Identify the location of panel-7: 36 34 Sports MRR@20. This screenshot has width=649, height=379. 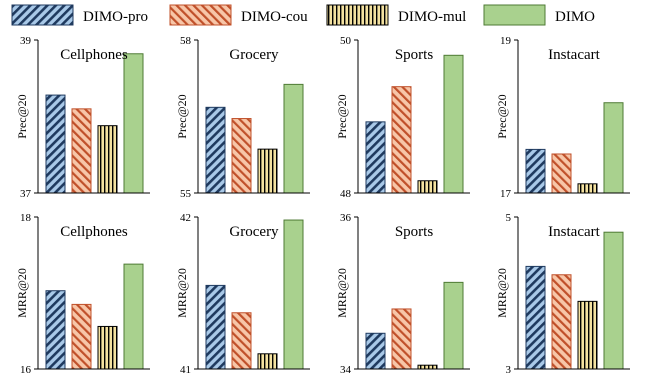
(402, 294).